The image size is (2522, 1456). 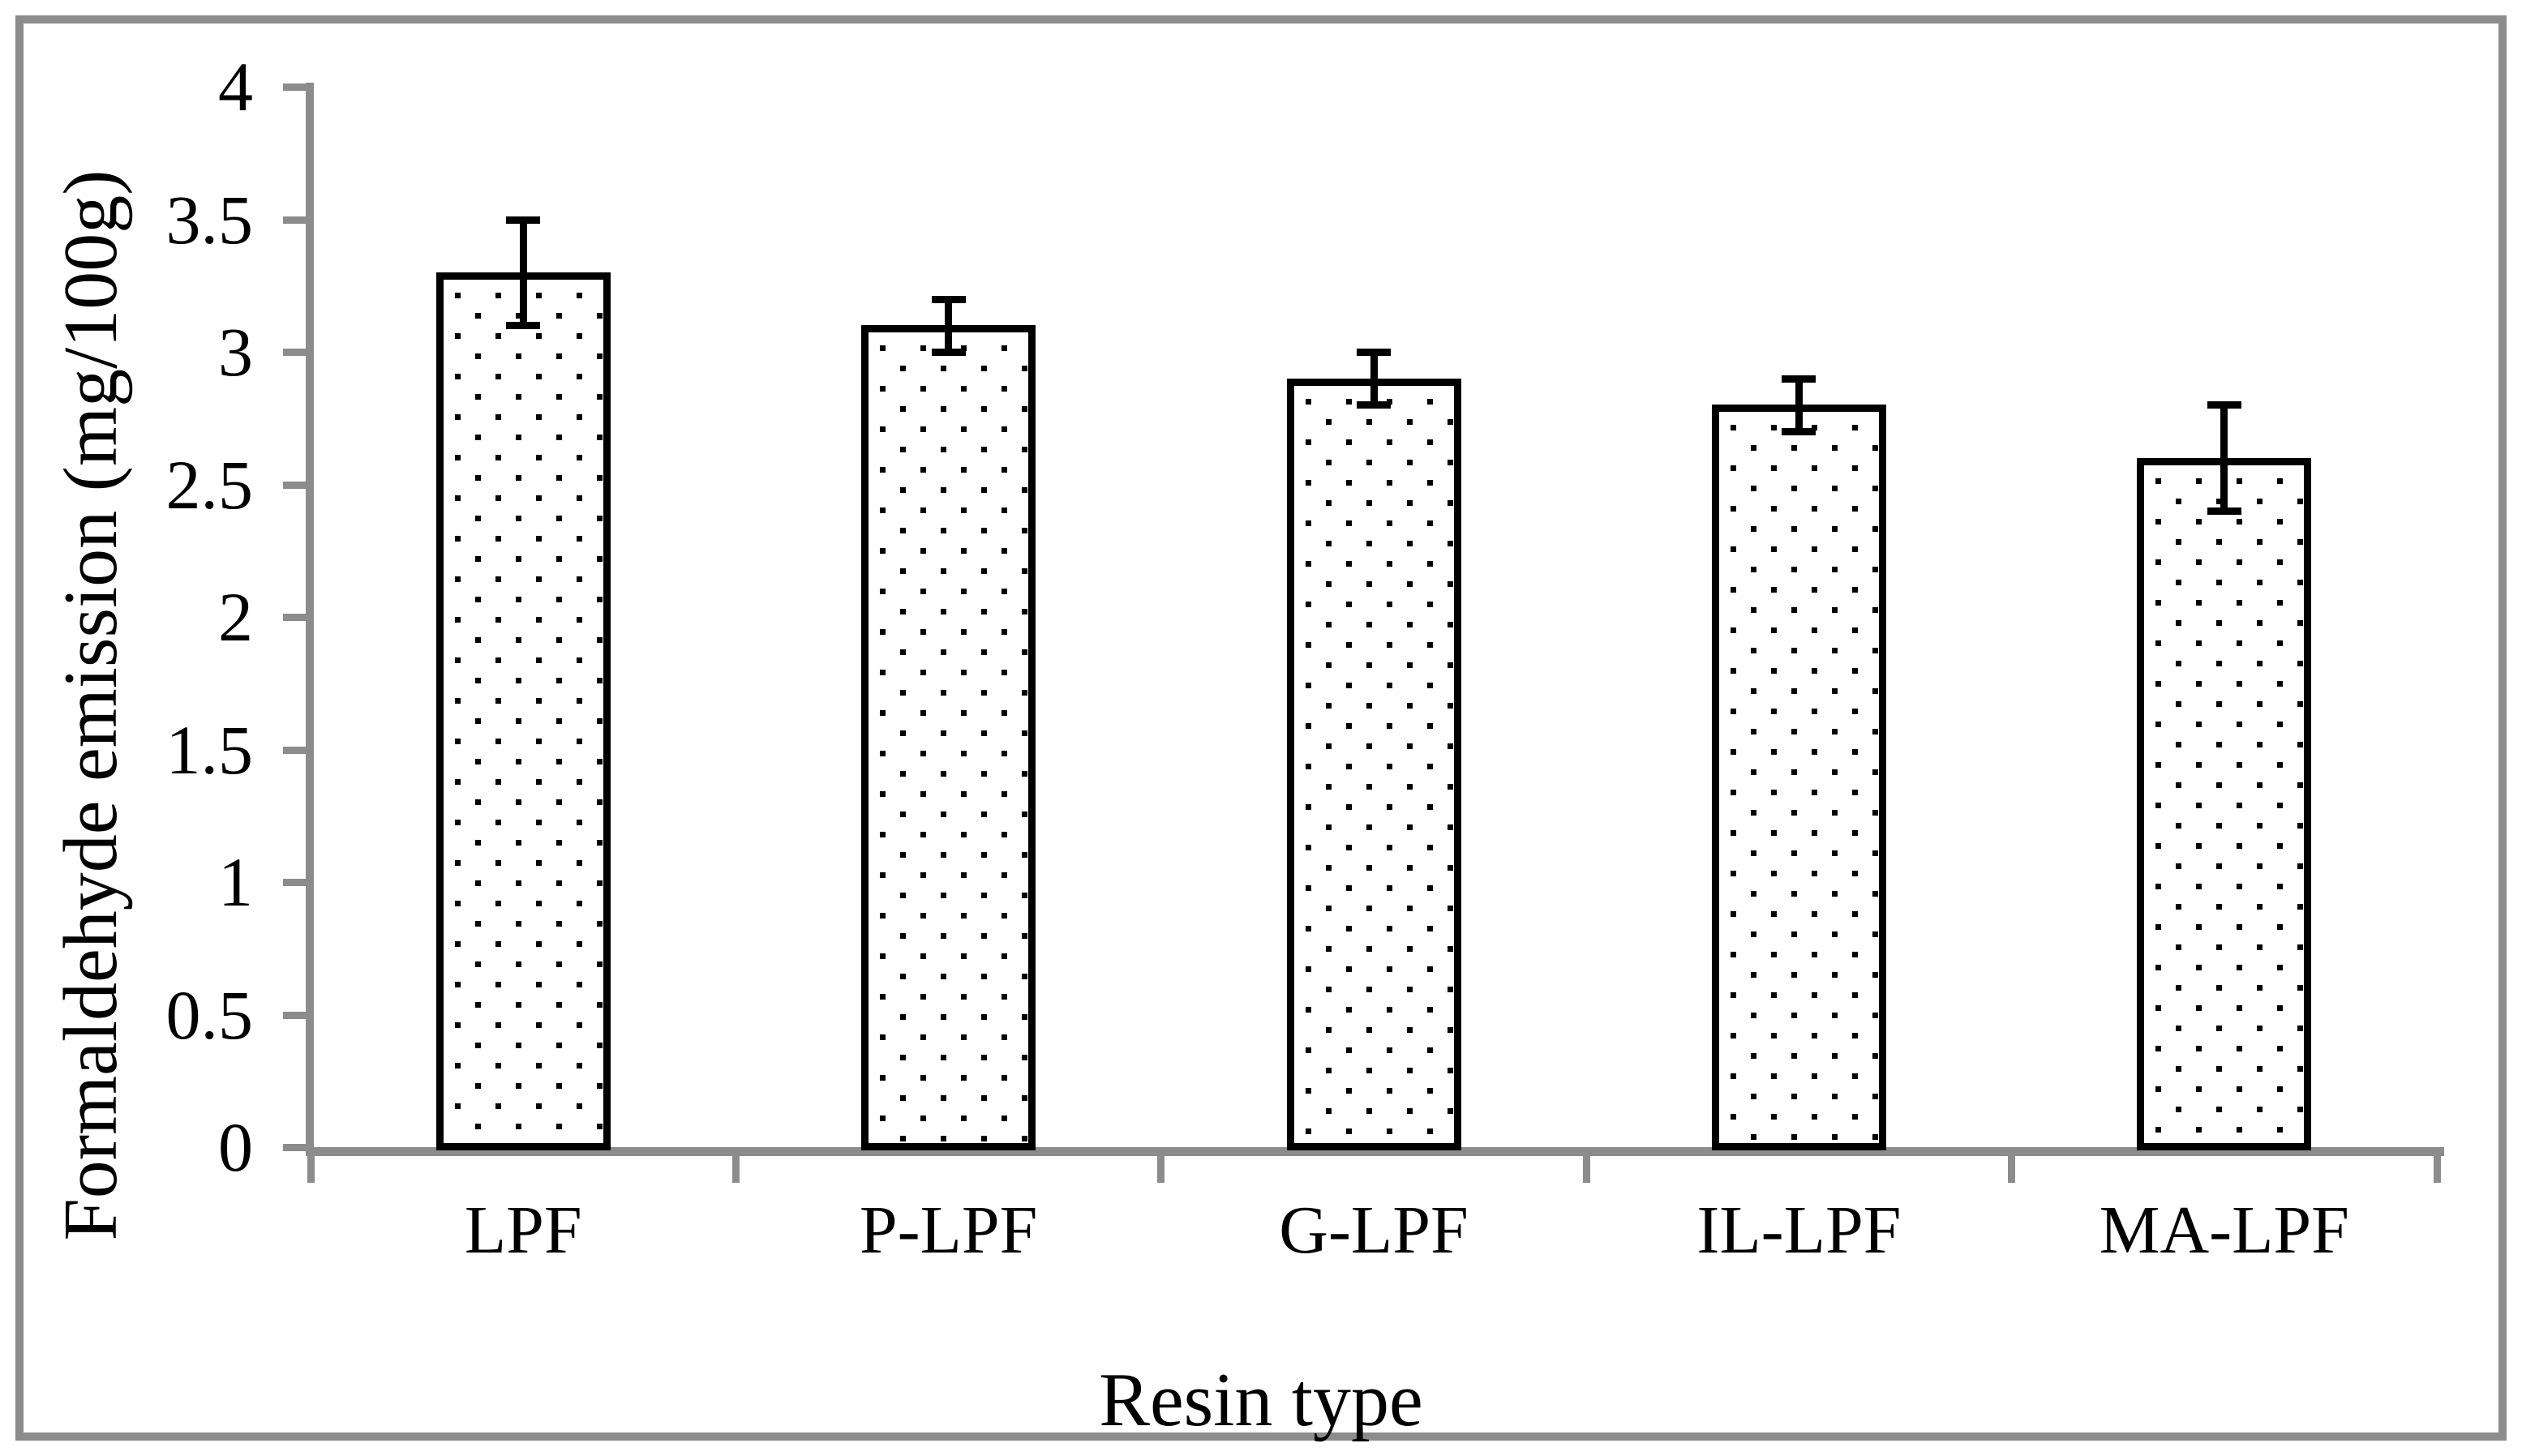 What do you see at coordinates (235, 617) in the screenshot?
I see `y-tick-label: 2` at bounding box center [235, 617].